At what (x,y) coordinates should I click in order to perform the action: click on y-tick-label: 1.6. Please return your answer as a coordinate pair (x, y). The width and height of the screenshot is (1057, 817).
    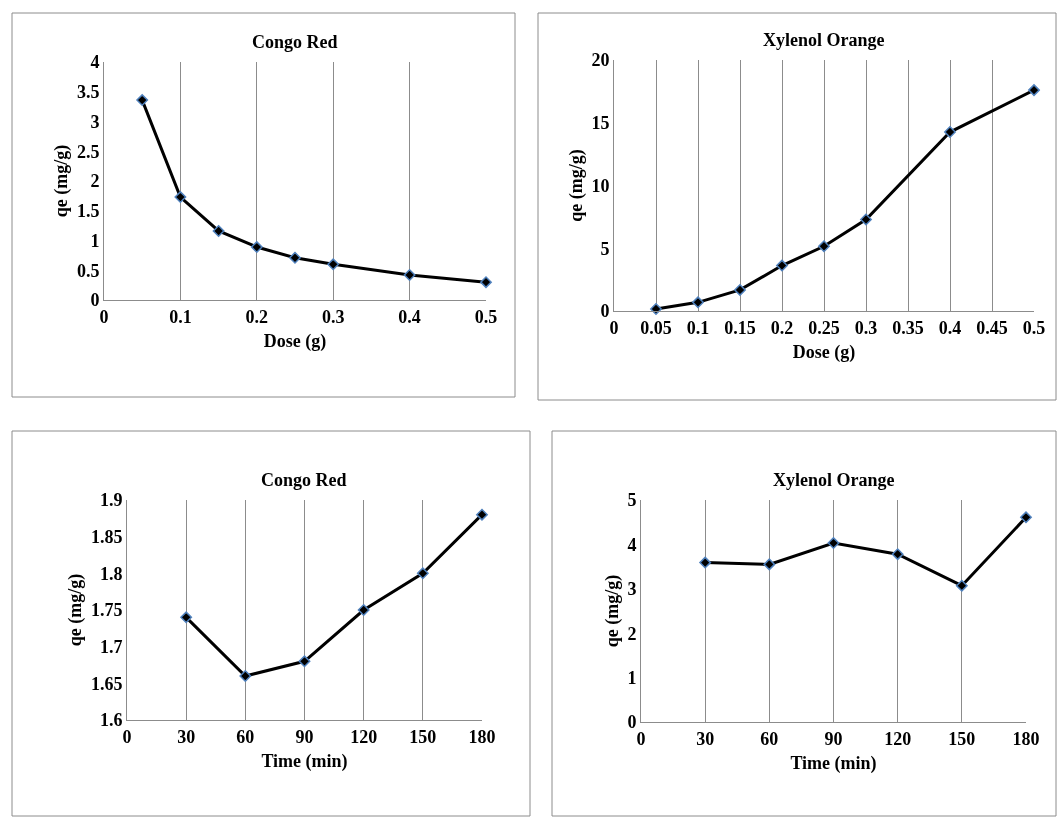
    Looking at the image, I should click on (111, 720).